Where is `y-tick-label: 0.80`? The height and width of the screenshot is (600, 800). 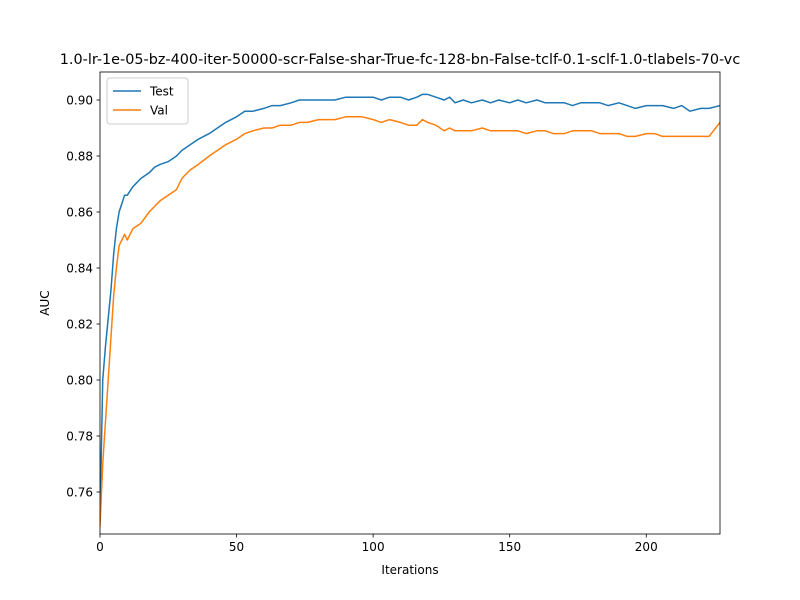 y-tick-label: 0.80 is located at coordinates (79, 380).